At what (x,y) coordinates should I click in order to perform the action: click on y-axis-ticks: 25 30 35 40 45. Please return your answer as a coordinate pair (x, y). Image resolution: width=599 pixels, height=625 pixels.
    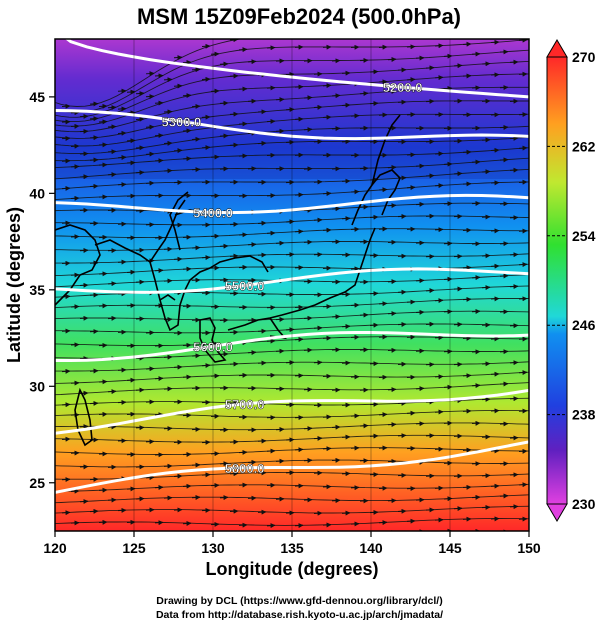
    Looking at the image, I should click on (42, 290).